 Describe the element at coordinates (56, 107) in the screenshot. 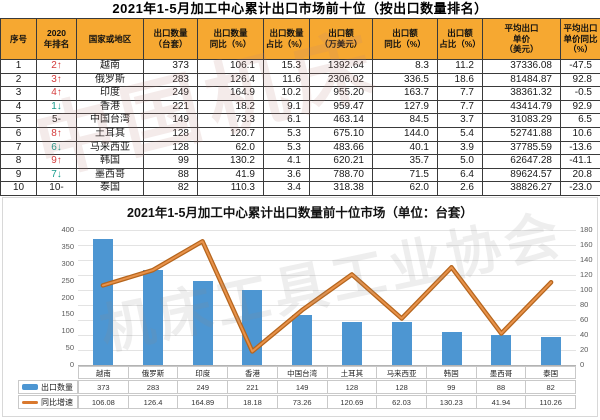

I see `rank-change-cell: 1↓` at that location.